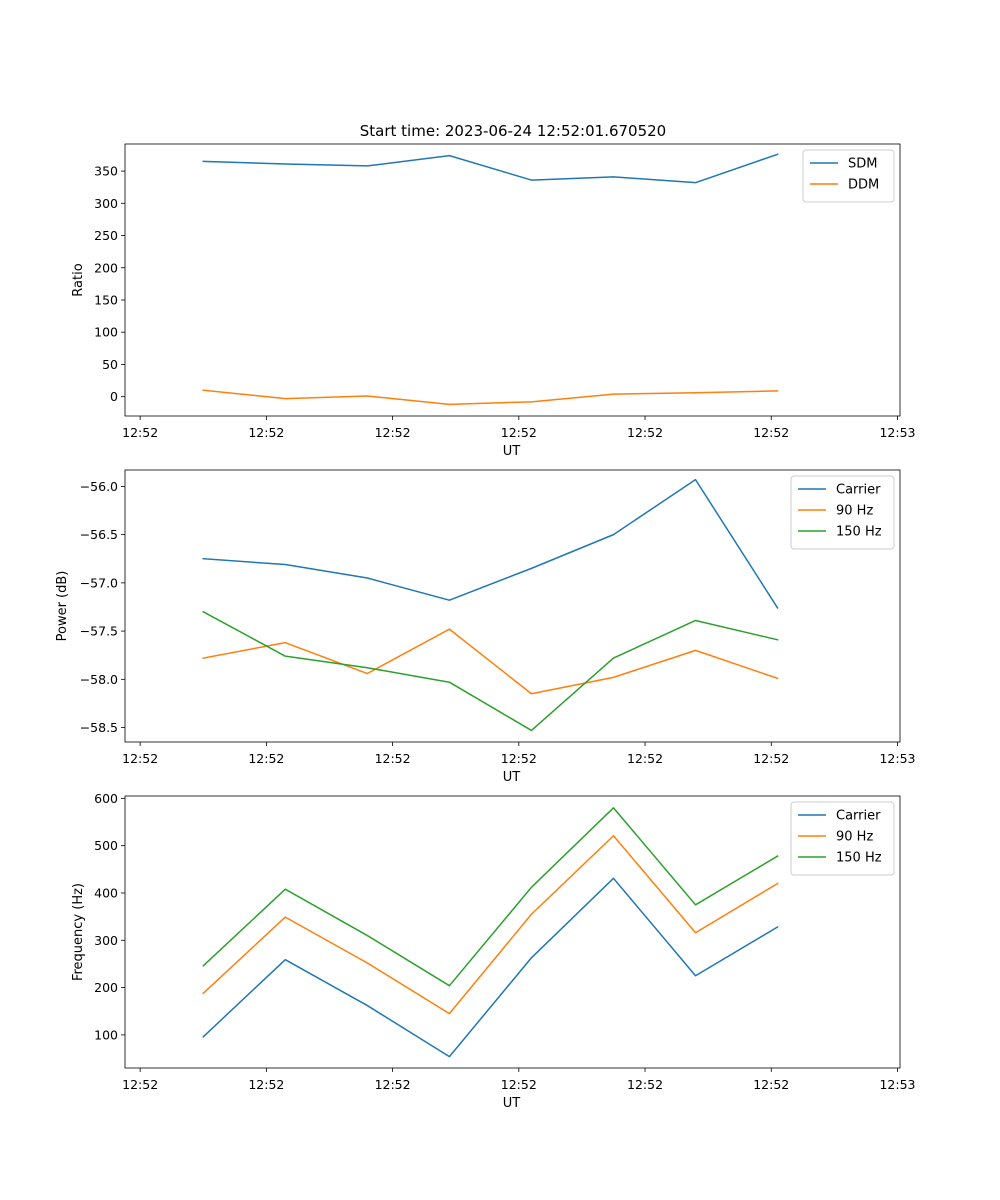 The image size is (1000, 1200). Describe the element at coordinates (114, 396) in the screenshot. I see `y-tick-label: 0` at that location.